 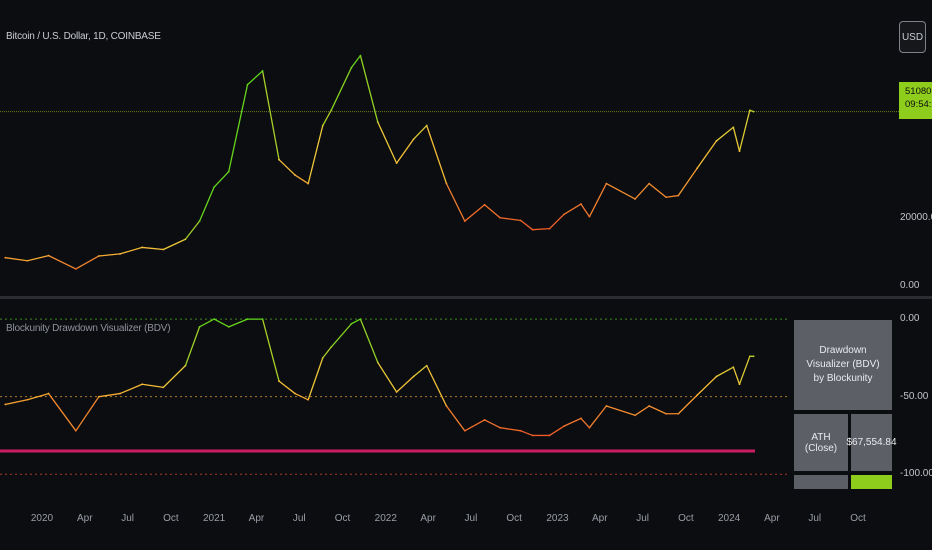 What do you see at coordinates (42, 518) in the screenshot?
I see `time-axis-label: 2020` at bounding box center [42, 518].